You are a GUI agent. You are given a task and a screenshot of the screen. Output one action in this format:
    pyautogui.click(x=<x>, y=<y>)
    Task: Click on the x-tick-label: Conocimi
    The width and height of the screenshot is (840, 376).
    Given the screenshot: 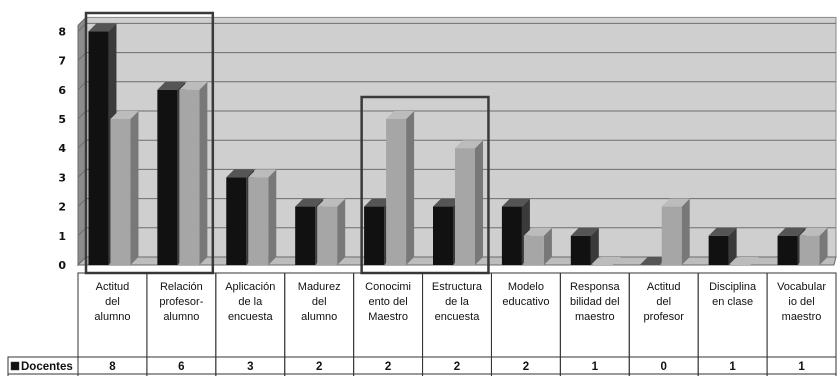 What is the action you would take?
    pyautogui.click(x=388, y=287)
    